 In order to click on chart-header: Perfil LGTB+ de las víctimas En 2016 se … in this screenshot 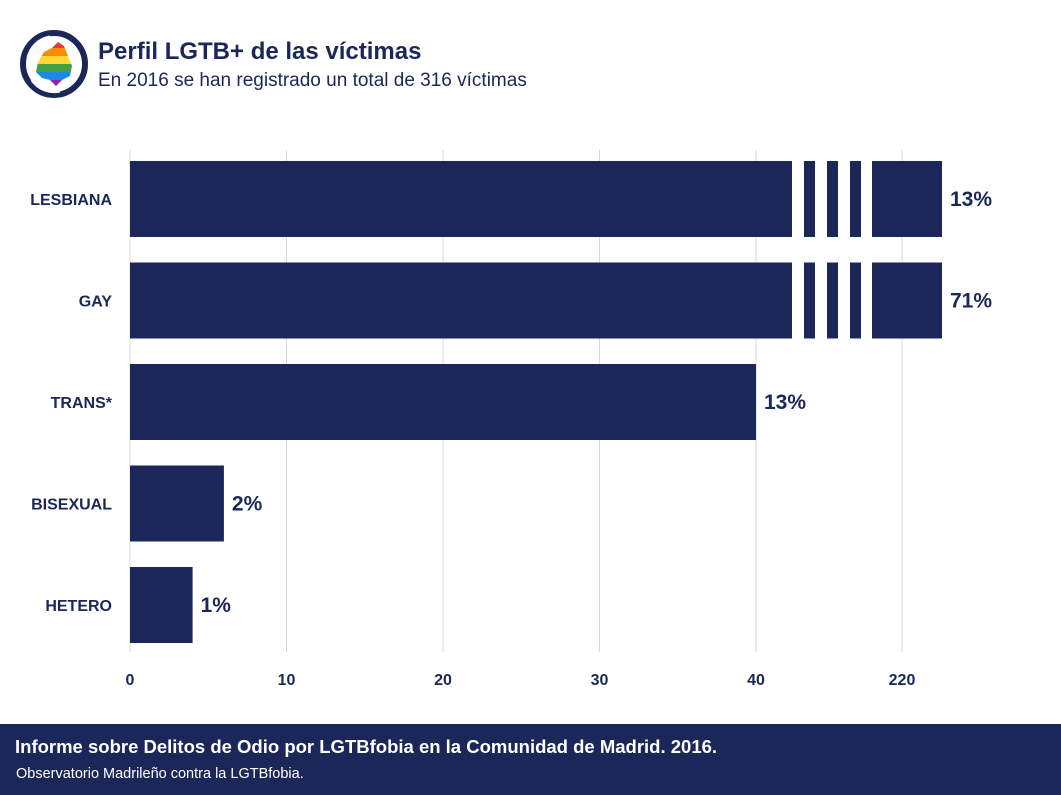, I will do `click(470, 66)`.